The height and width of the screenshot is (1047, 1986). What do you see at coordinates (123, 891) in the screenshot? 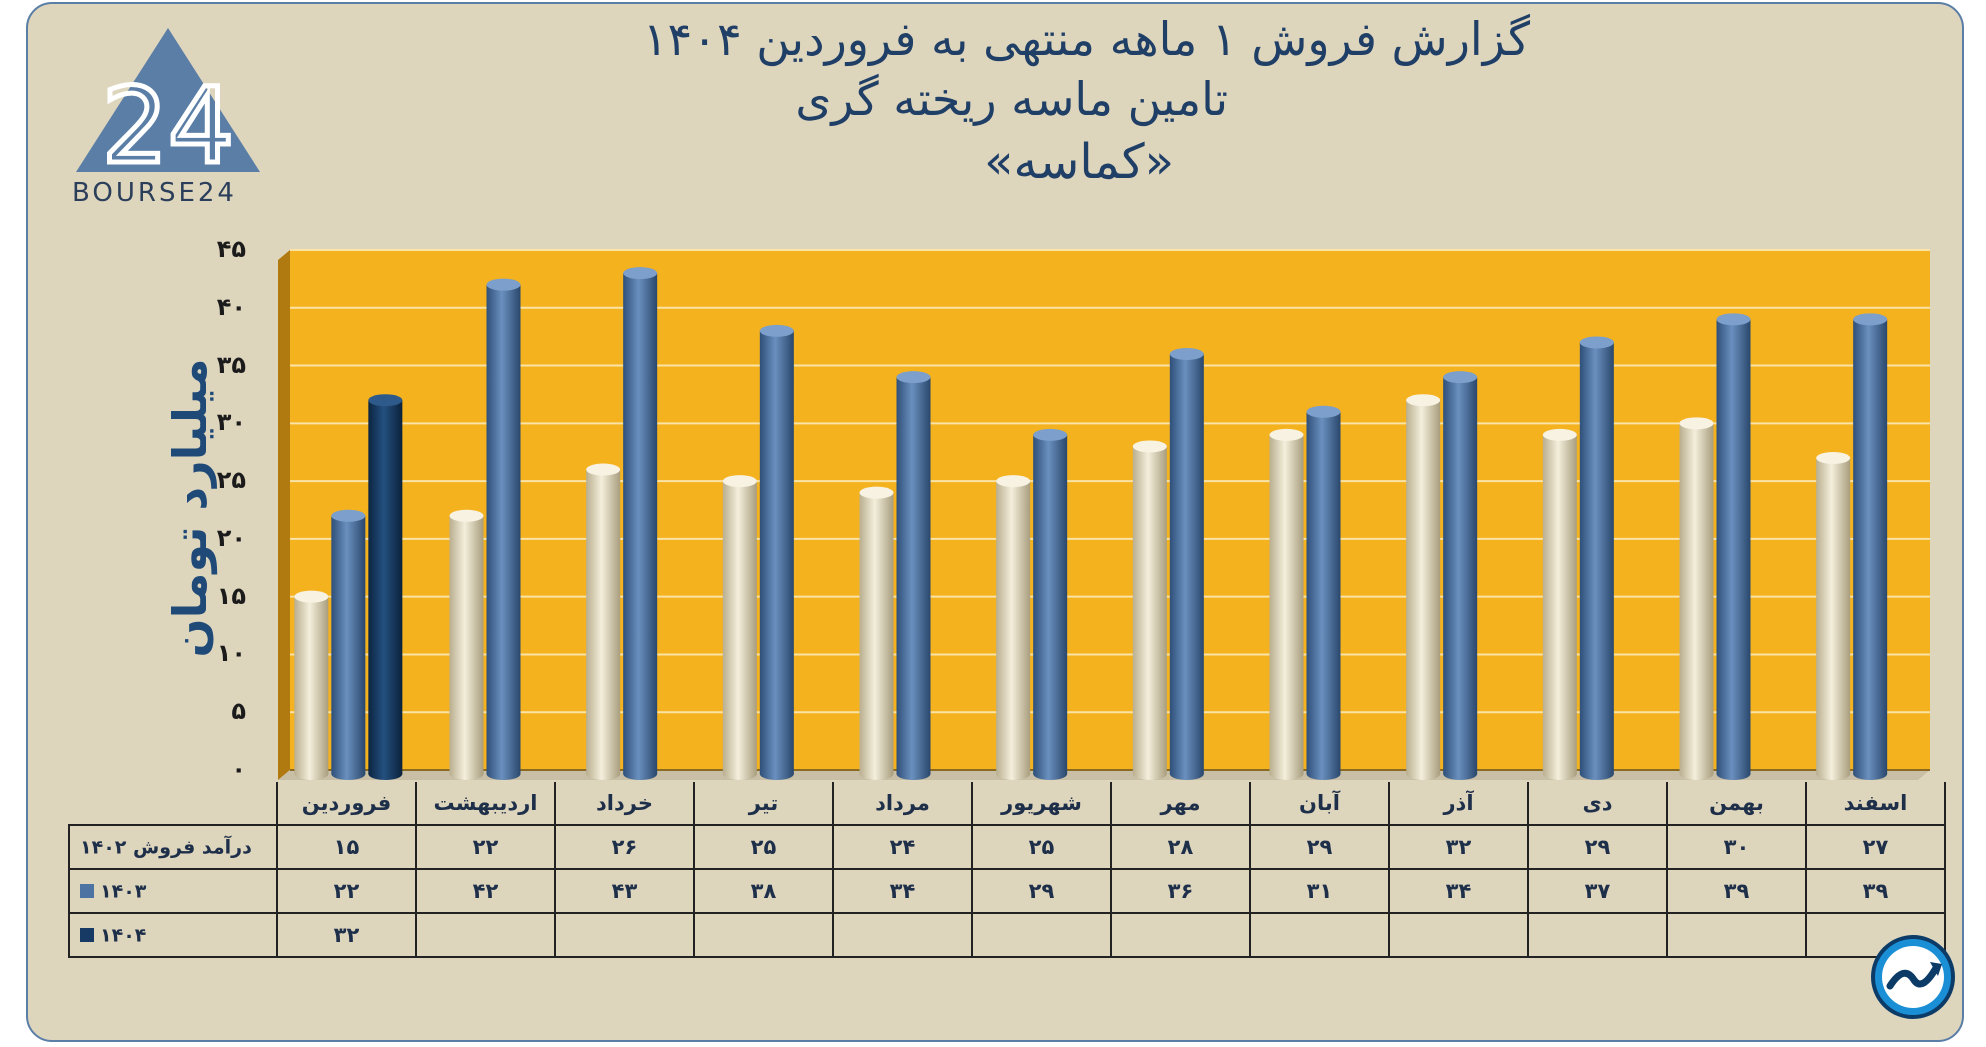
I see `series-name: ۱۴۰۳` at bounding box center [123, 891].